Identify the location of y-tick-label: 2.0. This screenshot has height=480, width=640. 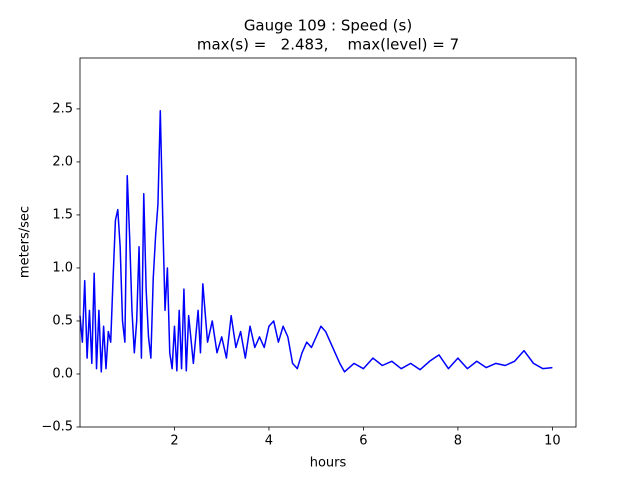
(62, 161).